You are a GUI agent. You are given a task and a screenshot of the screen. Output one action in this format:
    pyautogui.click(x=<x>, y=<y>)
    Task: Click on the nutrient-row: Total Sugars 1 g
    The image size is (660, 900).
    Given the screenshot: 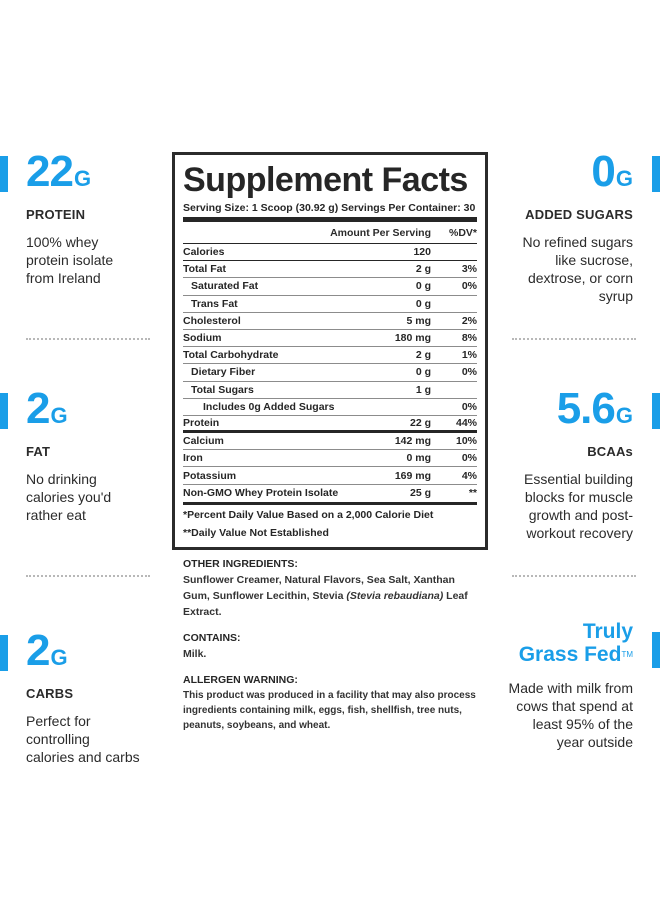 What is the action you would take?
    pyautogui.click(x=330, y=390)
    